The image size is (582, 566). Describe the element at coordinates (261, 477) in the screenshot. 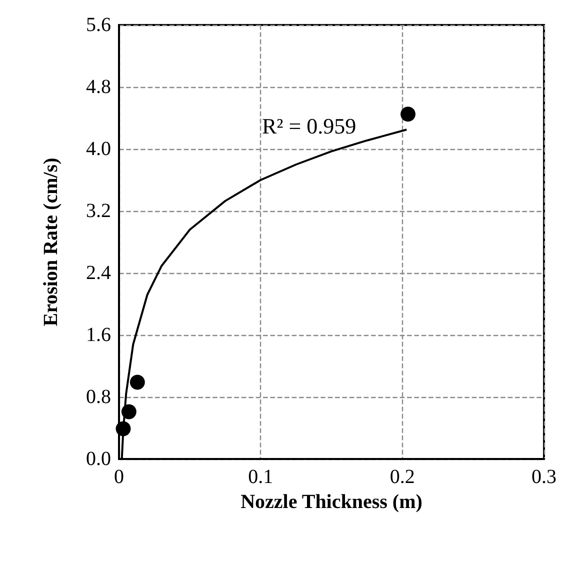

I see `x-tick-label: 0.1` at that location.